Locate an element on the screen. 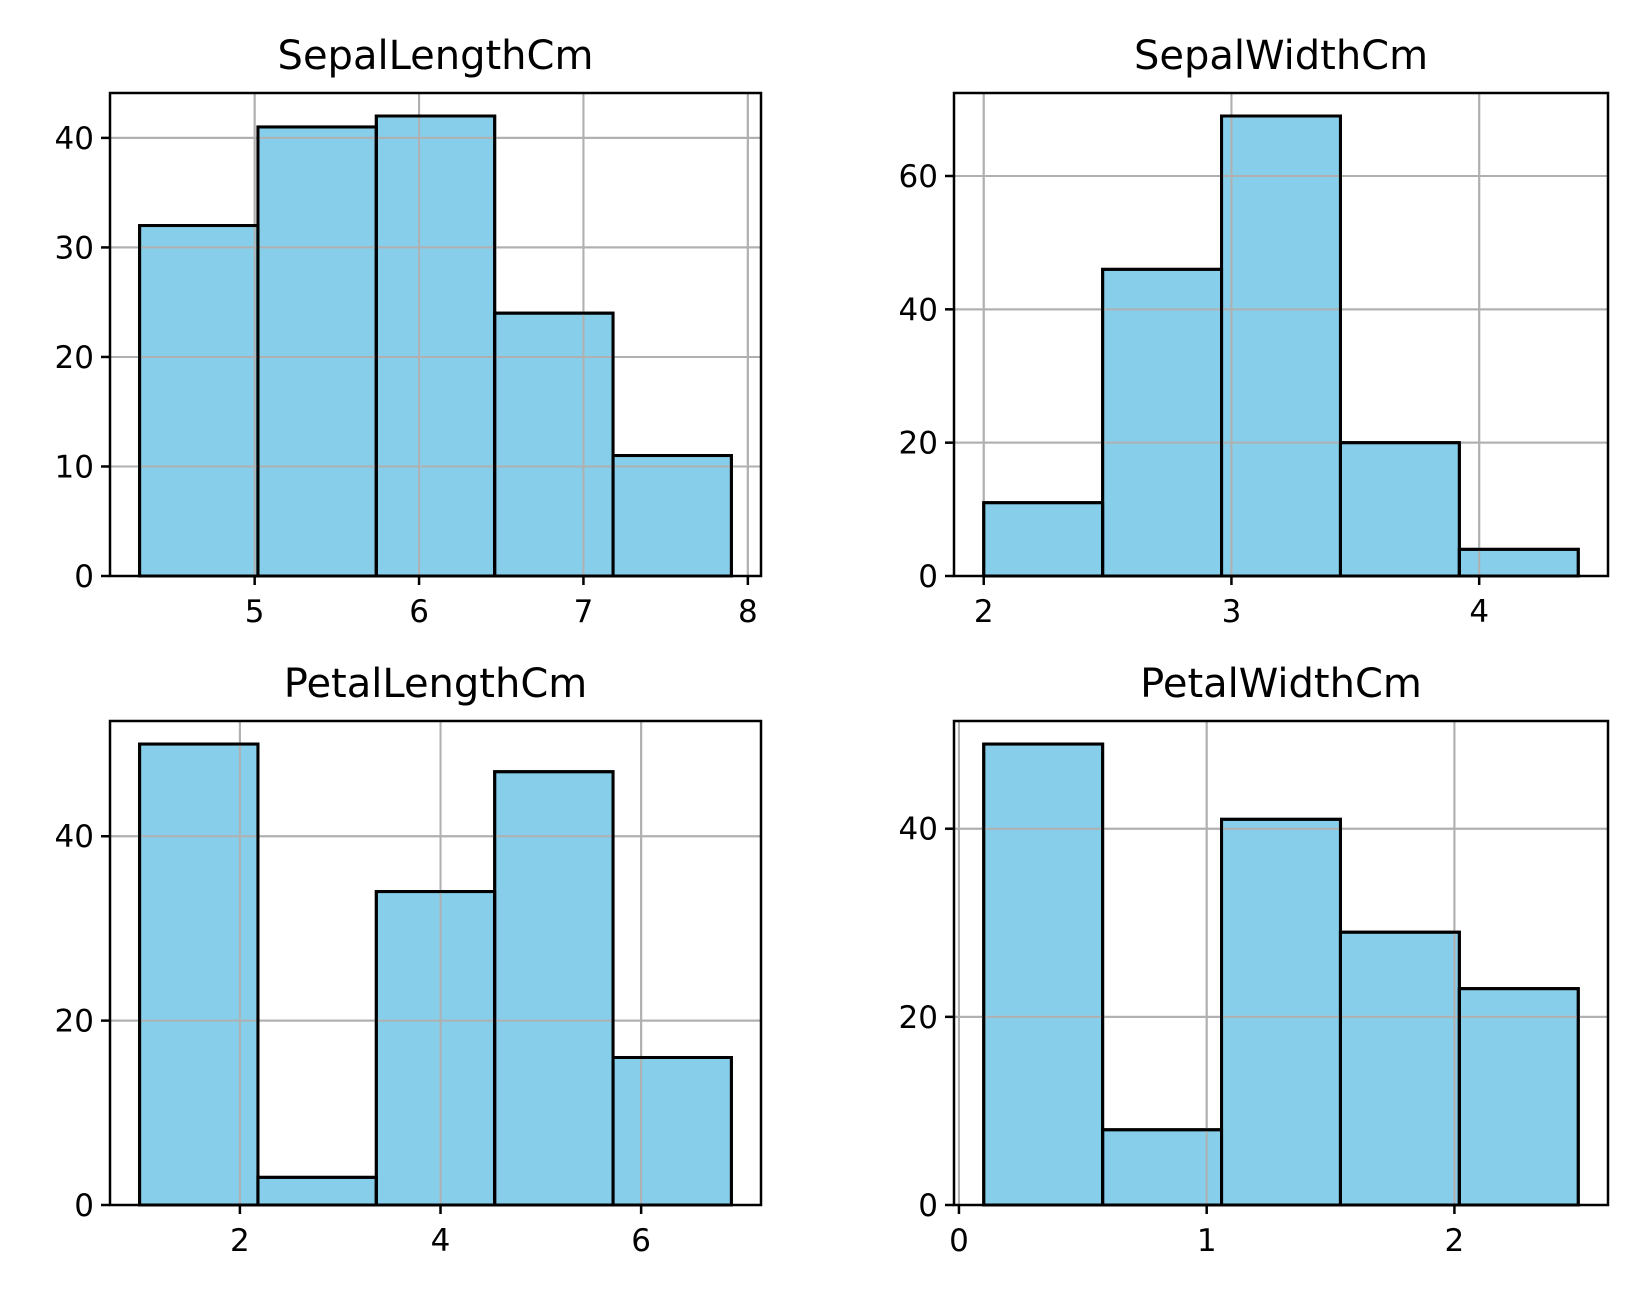  panel-title: PetalLengthCm is located at coordinates (435, 684).